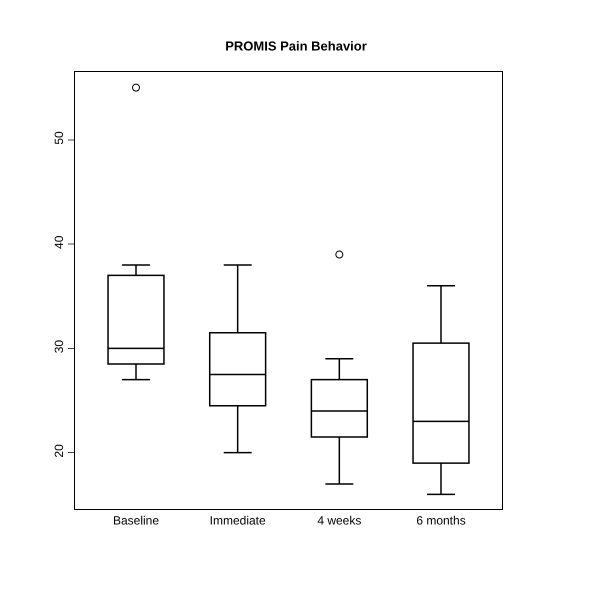  Describe the element at coordinates (339, 520) in the screenshot. I see `x-tick-label: 4 weeks` at that location.